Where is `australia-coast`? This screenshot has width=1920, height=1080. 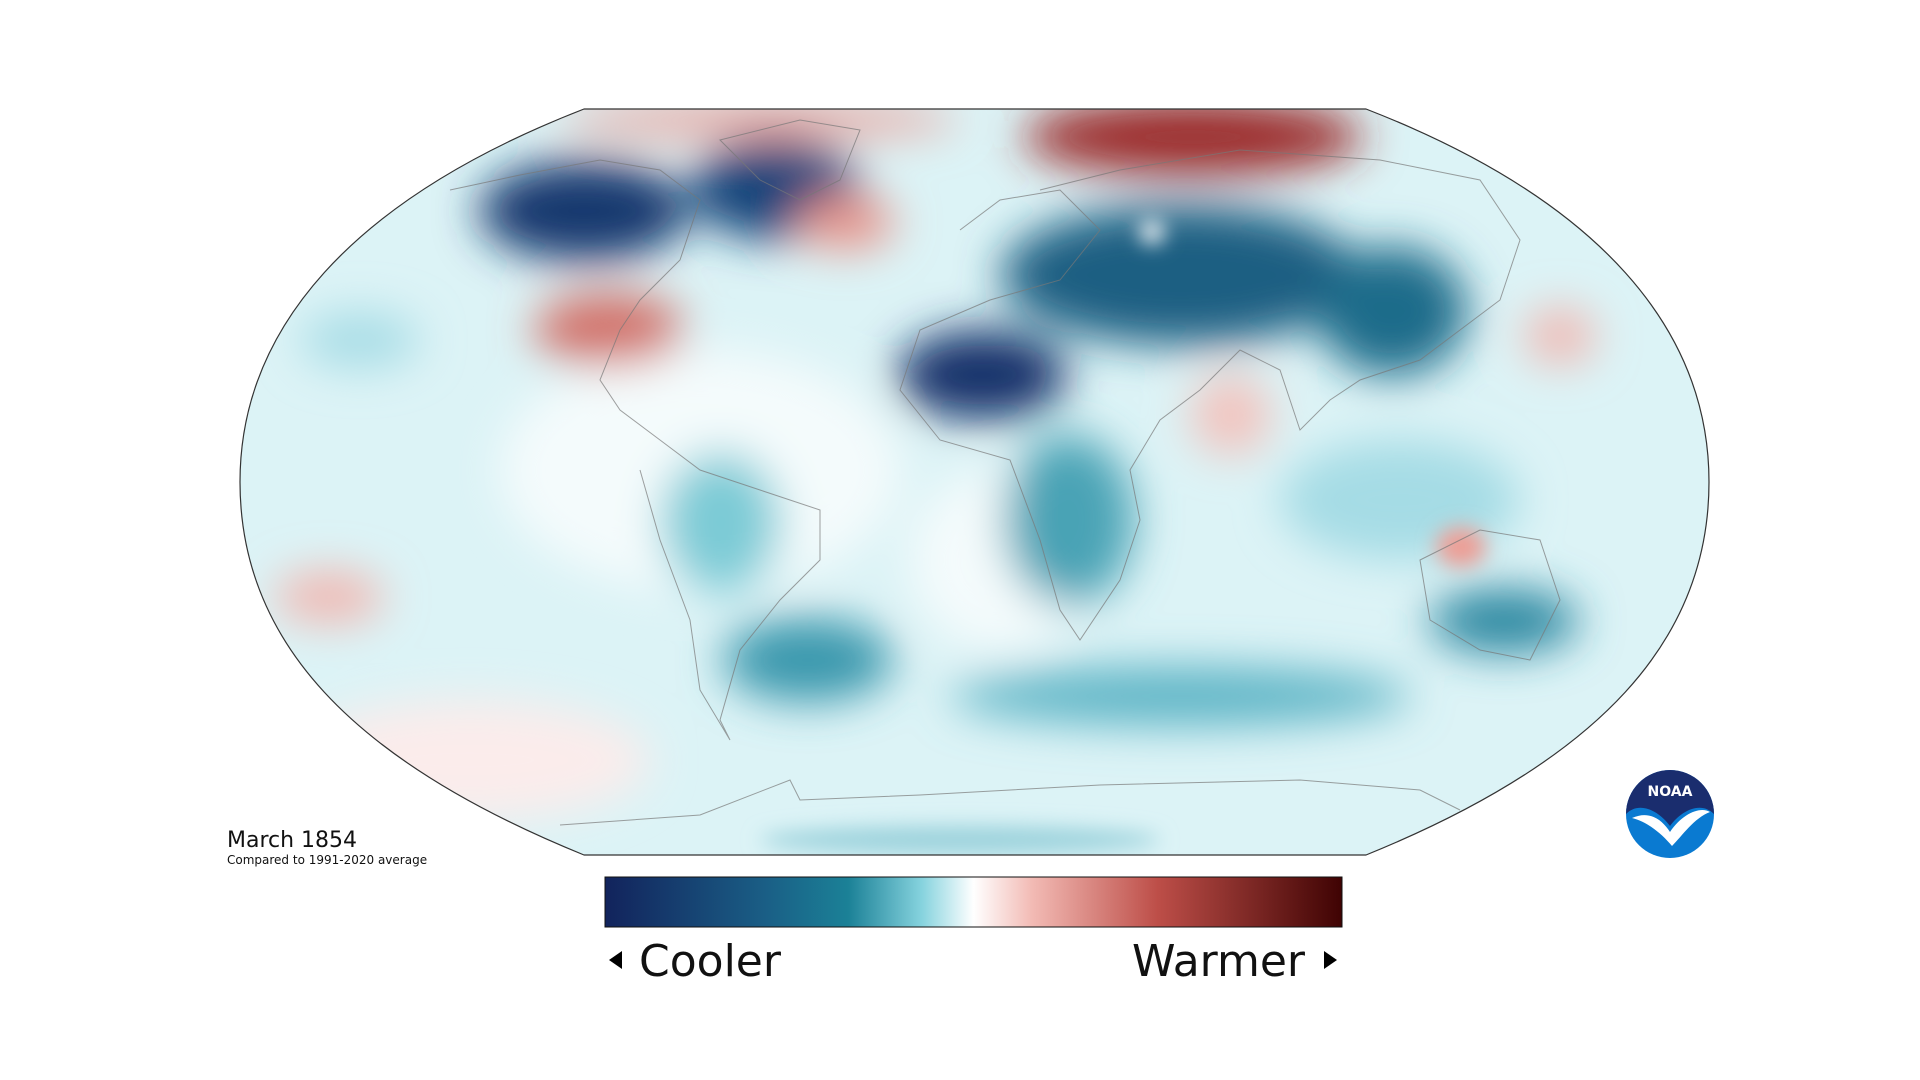 australia-coast is located at coordinates (1490, 595).